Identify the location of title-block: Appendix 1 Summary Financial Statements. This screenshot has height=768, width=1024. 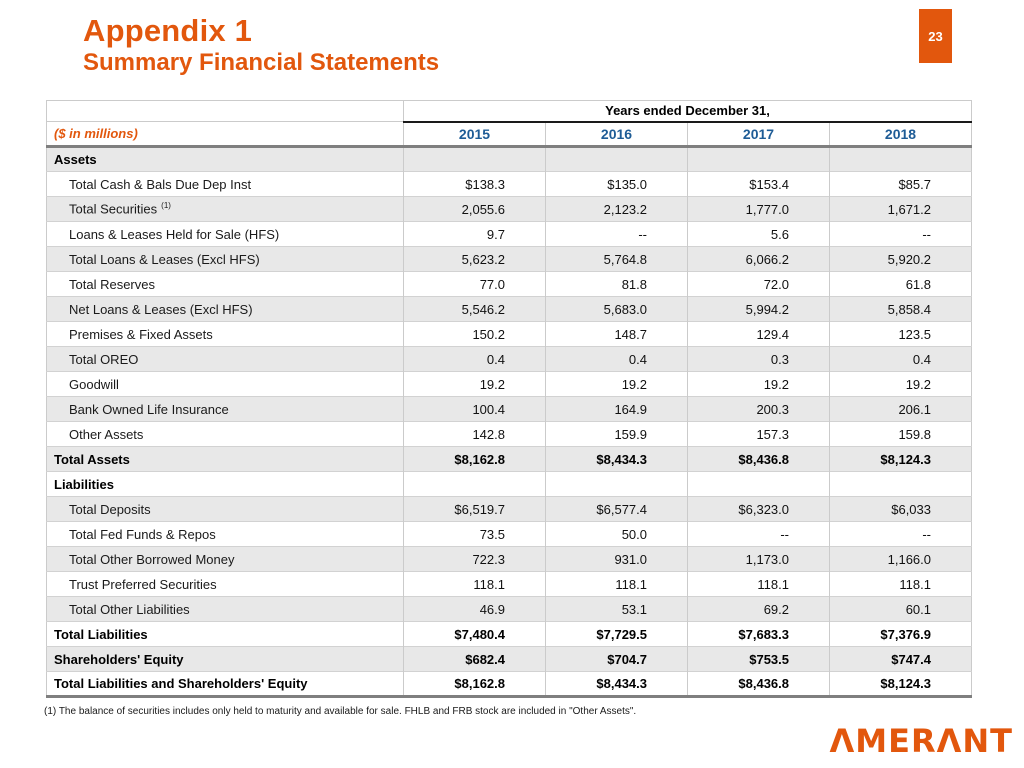
(261, 44).